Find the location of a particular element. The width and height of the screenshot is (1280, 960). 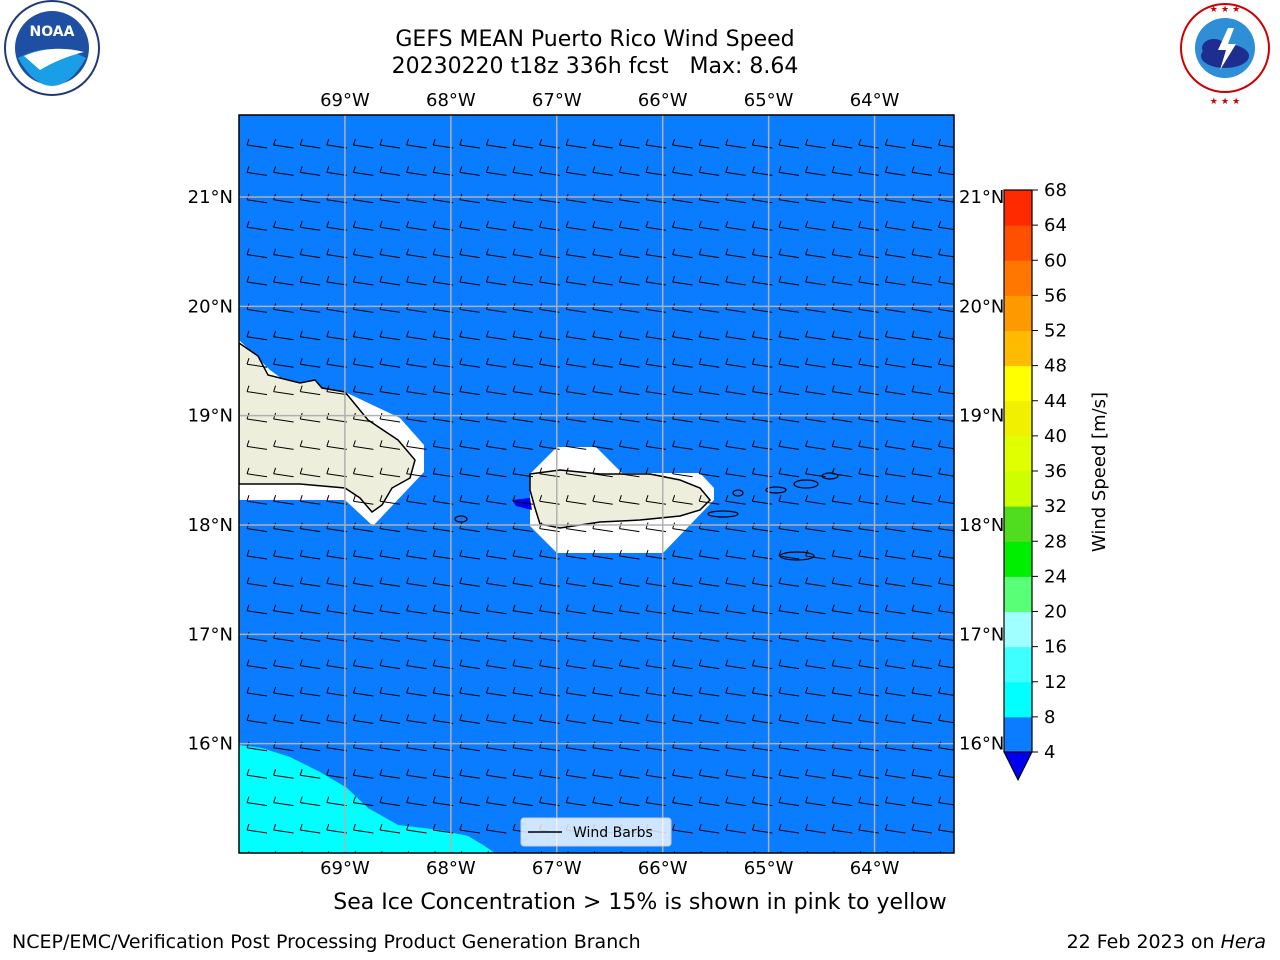

colorbar-tick-label: 40 is located at coordinates (1055, 436).